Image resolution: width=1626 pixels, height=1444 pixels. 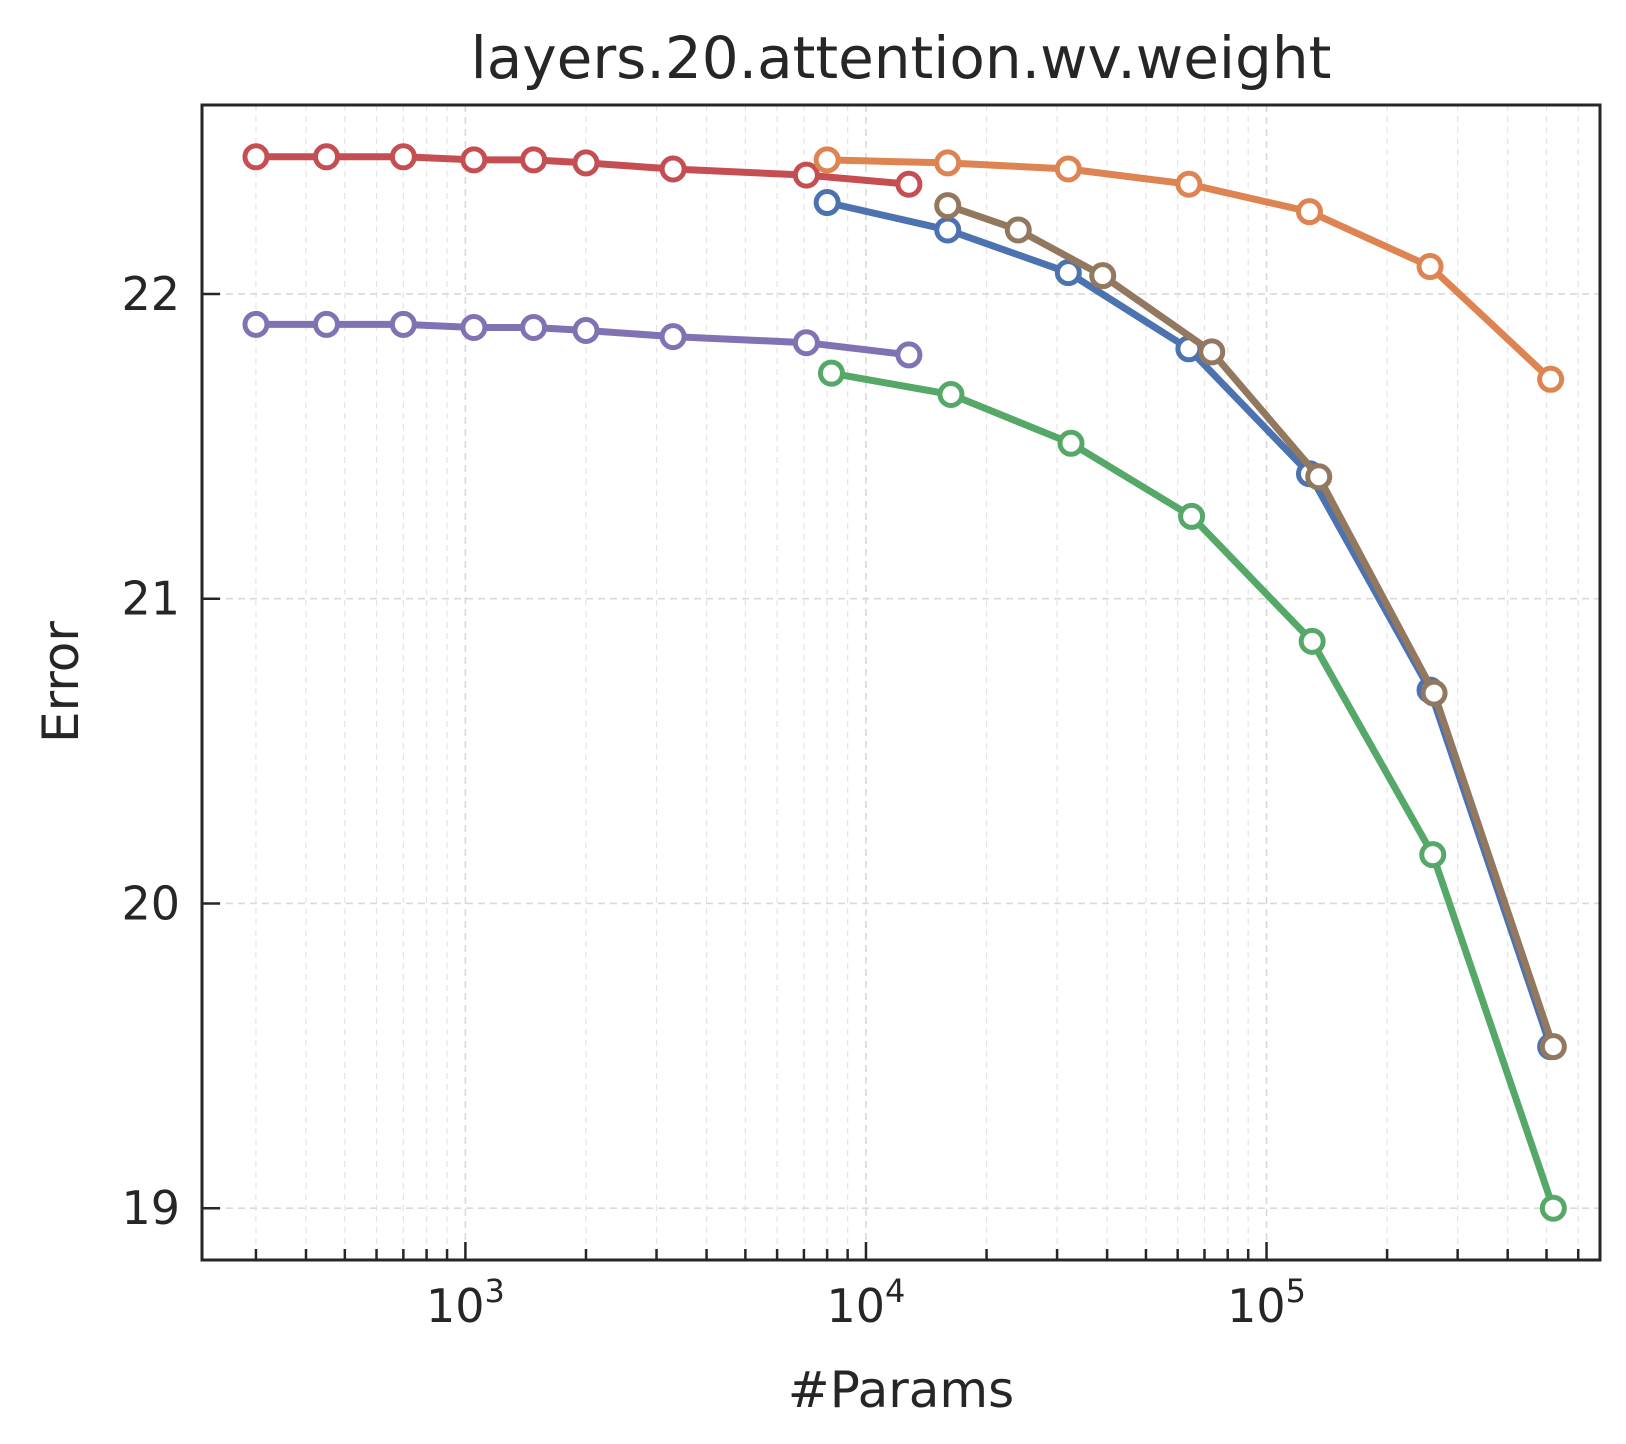 What do you see at coordinates (1296, 1291) in the screenshot?
I see `x-tick-exponent: 5` at bounding box center [1296, 1291].